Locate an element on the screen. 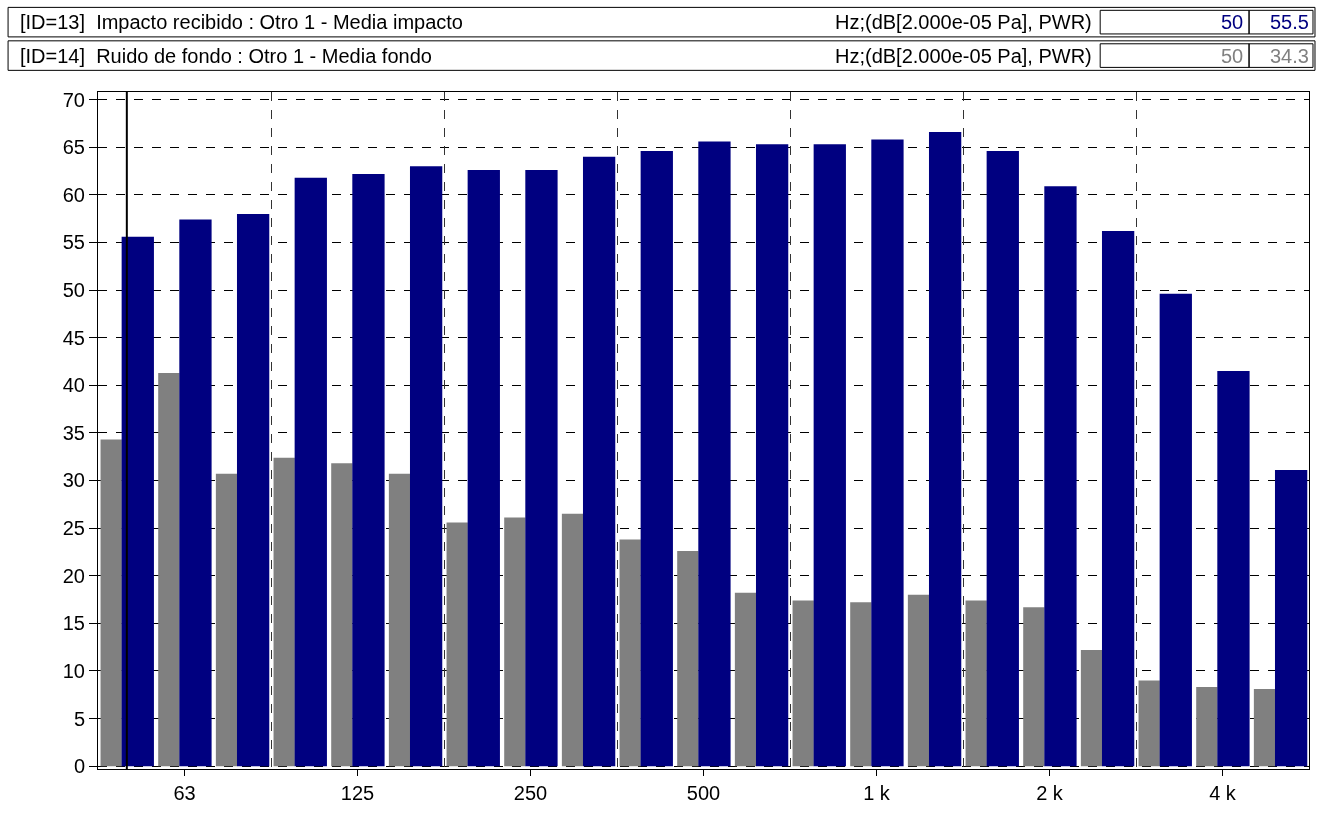  x-tick-label: 4 k is located at coordinates (1223, 793).